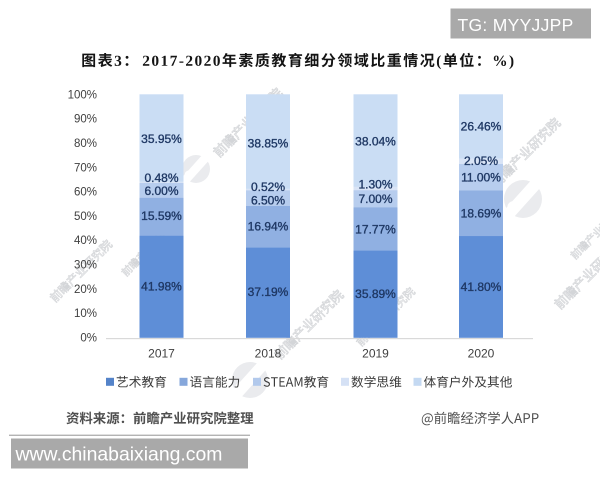  I want to click on svg-text: 2018, so click(268, 354).